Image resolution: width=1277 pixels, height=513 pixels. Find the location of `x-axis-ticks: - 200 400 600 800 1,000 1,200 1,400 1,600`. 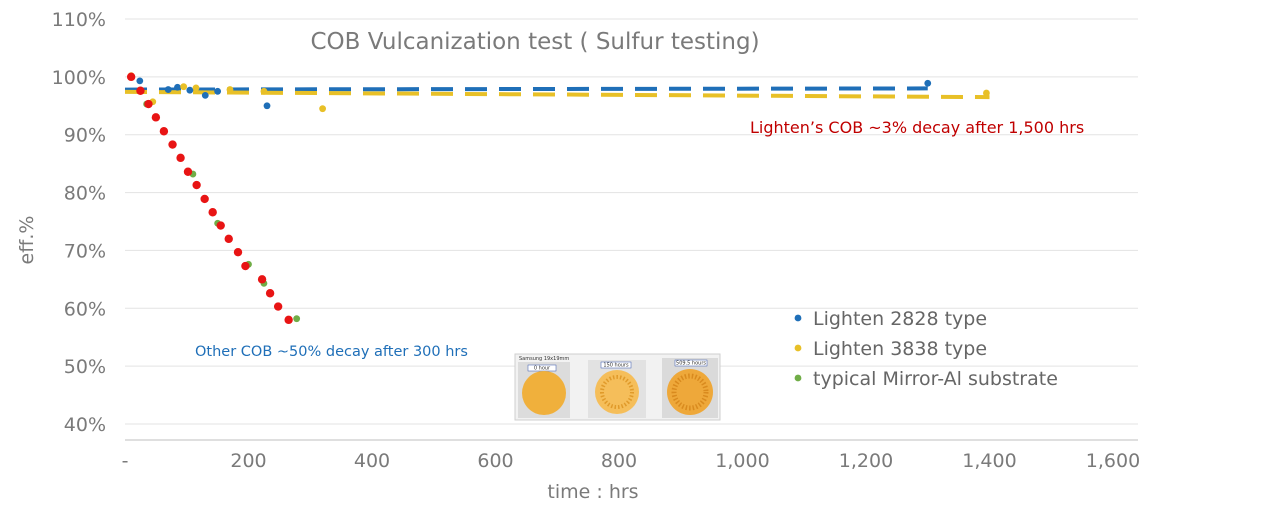

x-axis-ticks: - 200 400 600 800 1,000 1,200 1,400 1,600 is located at coordinates (631, 461).